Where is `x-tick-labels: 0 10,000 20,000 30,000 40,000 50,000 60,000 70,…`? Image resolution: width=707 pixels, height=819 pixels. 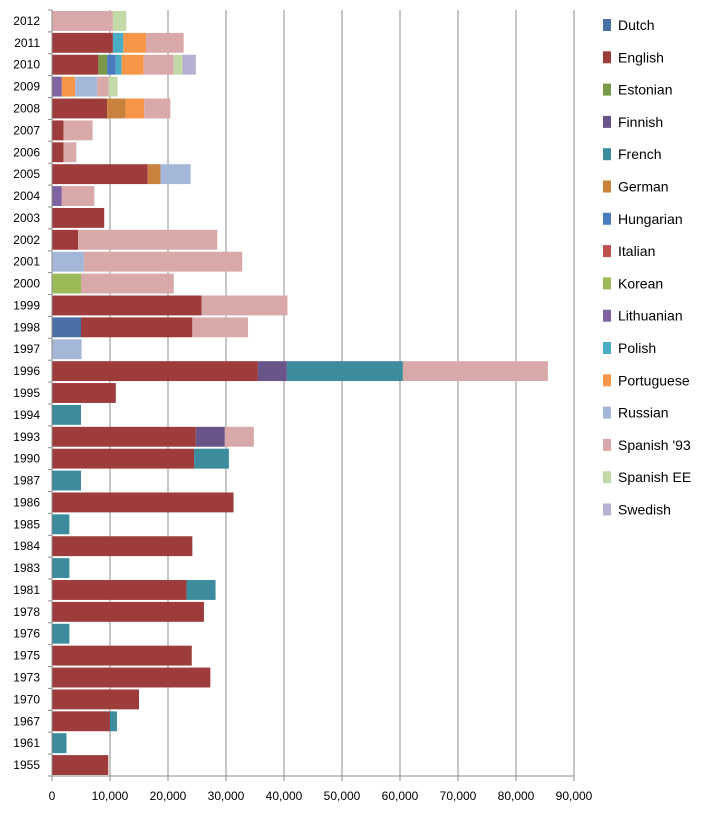
x-tick-labels: 0 10,000 20,000 30,000 40,000 50,000 60,000 70,… is located at coordinates (321, 796).